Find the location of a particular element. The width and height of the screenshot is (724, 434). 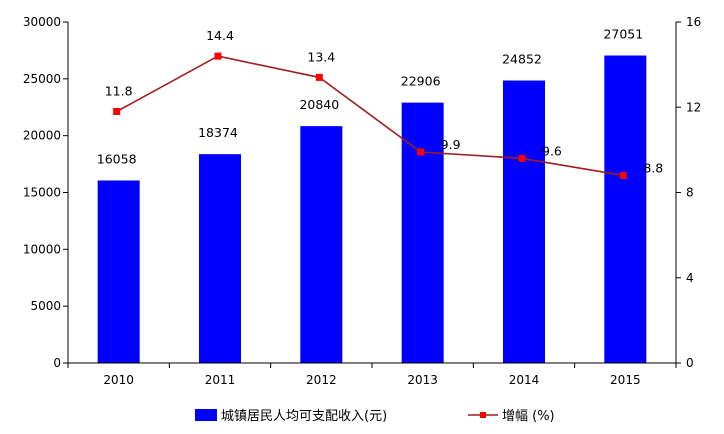

left-tick-label-5000: 5000 is located at coordinates (45, 306).